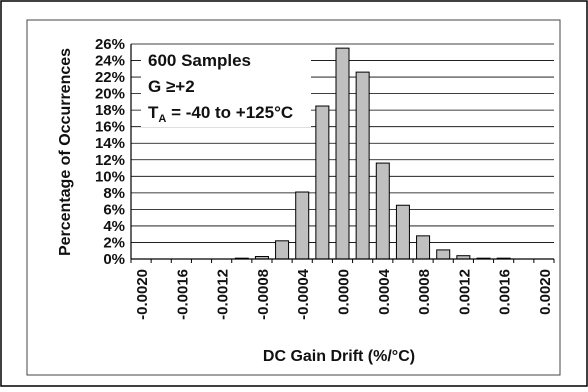 This screenshot has width=588, height=392. What do you see at coordinates (382, 211) in the screenshot?
I see `bar-0.0004` at bounding box center [382, 211].